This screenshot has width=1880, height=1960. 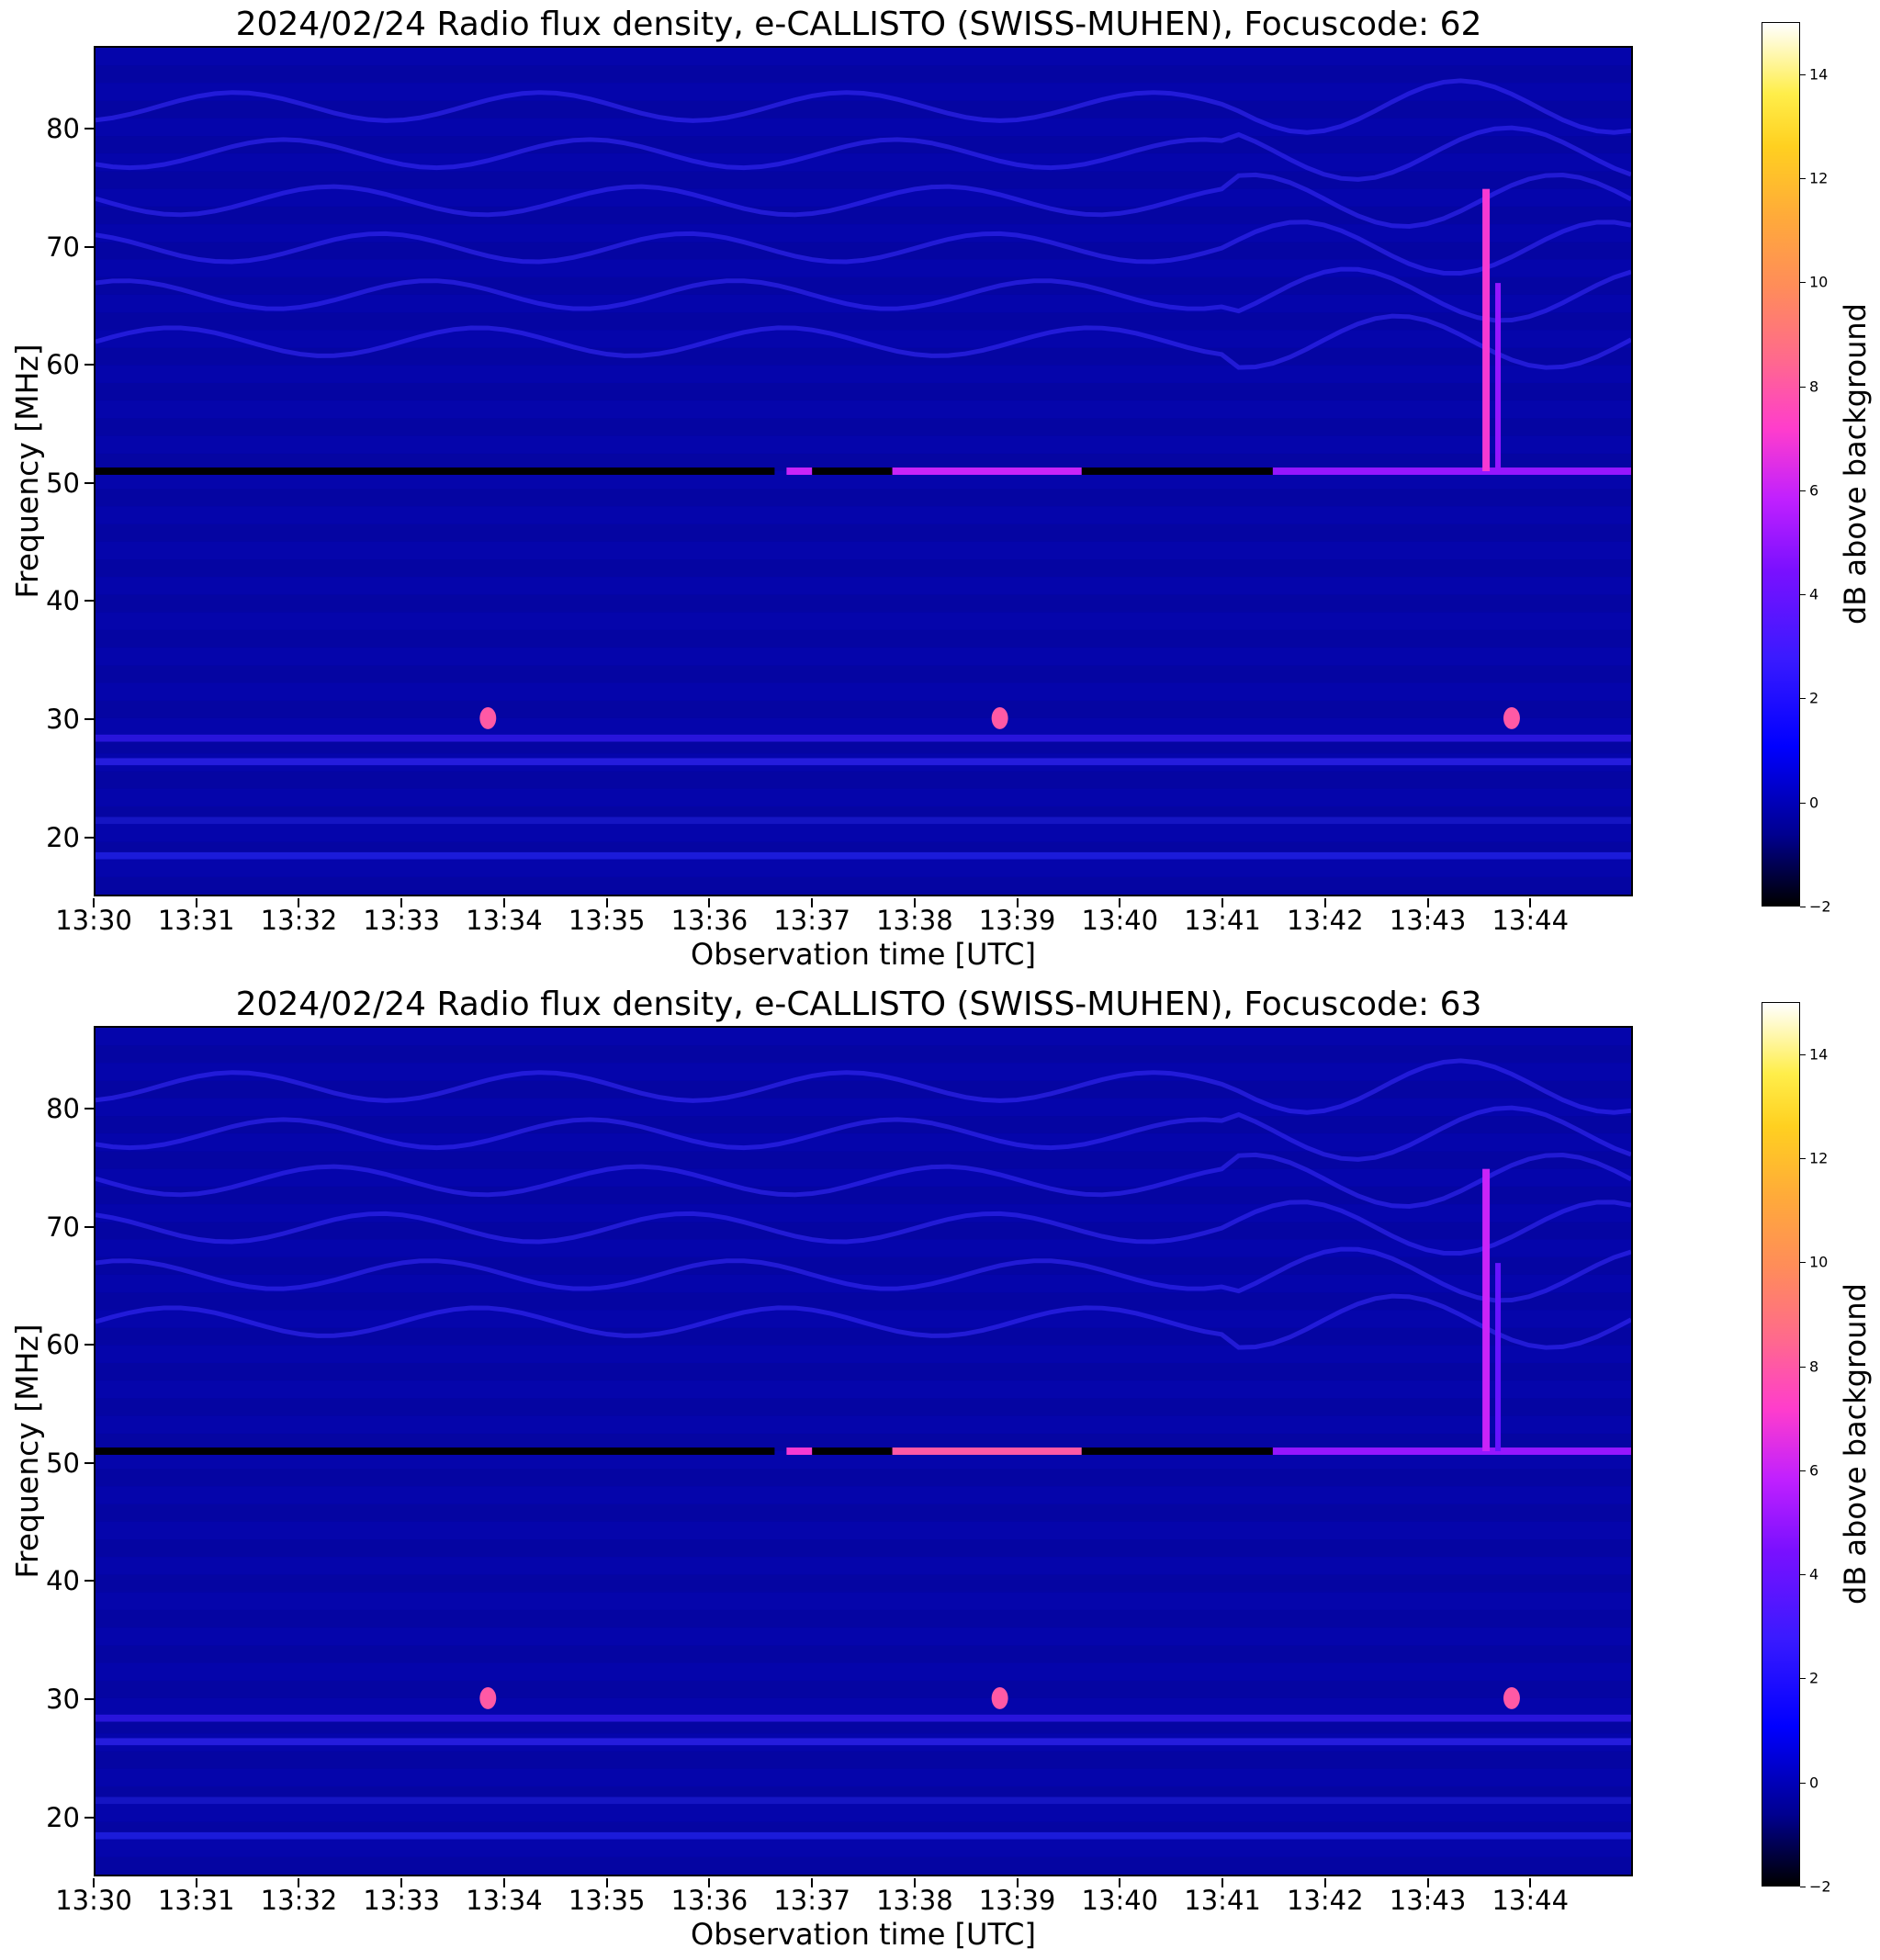 I want to click on colorbar-tick-label: 6, so click(x=1814, y=490).